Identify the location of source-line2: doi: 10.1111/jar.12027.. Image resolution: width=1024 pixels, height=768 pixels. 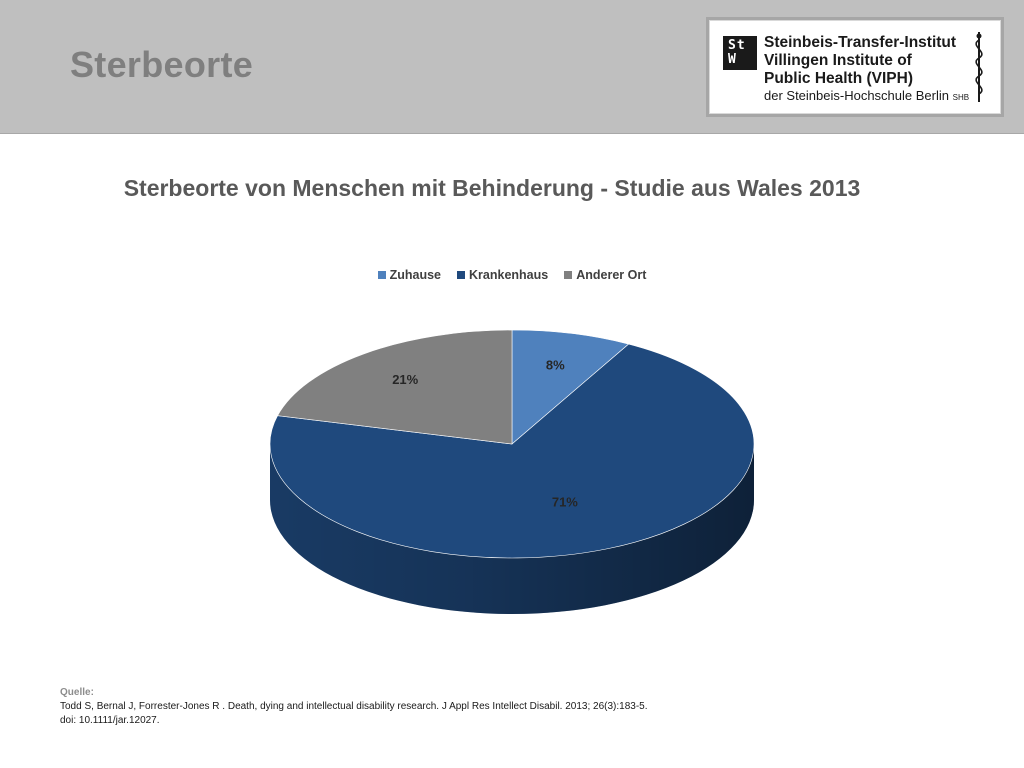
(110, 720).